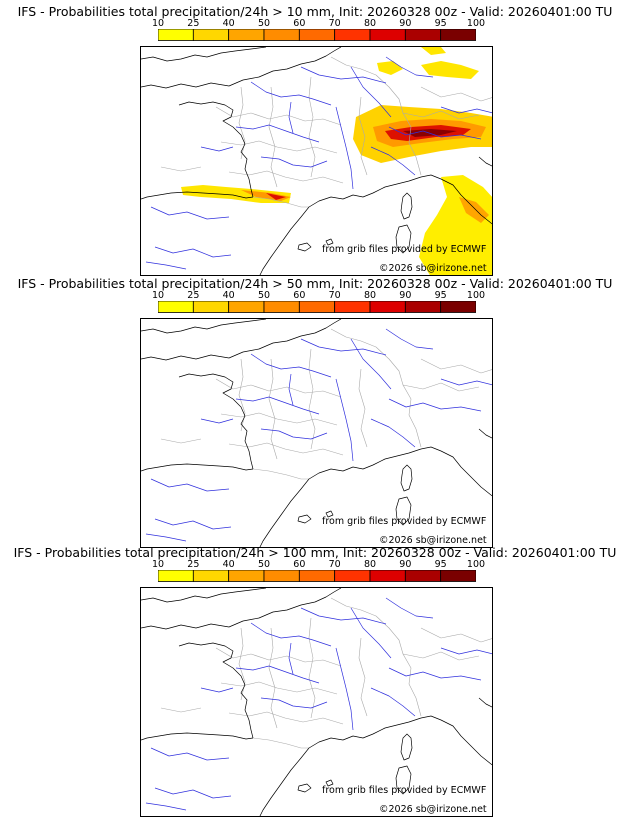  Describe the element at coordinates (476, 23) in the screenshot. I see `colorbar-tick-label: 100` at that location.